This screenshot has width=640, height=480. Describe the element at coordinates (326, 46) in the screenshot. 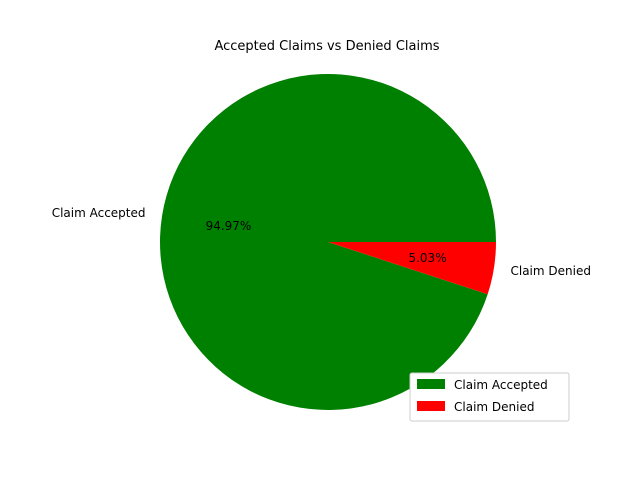

I see `chart-title: Accepted Claims vs Denied Claims` at that location.